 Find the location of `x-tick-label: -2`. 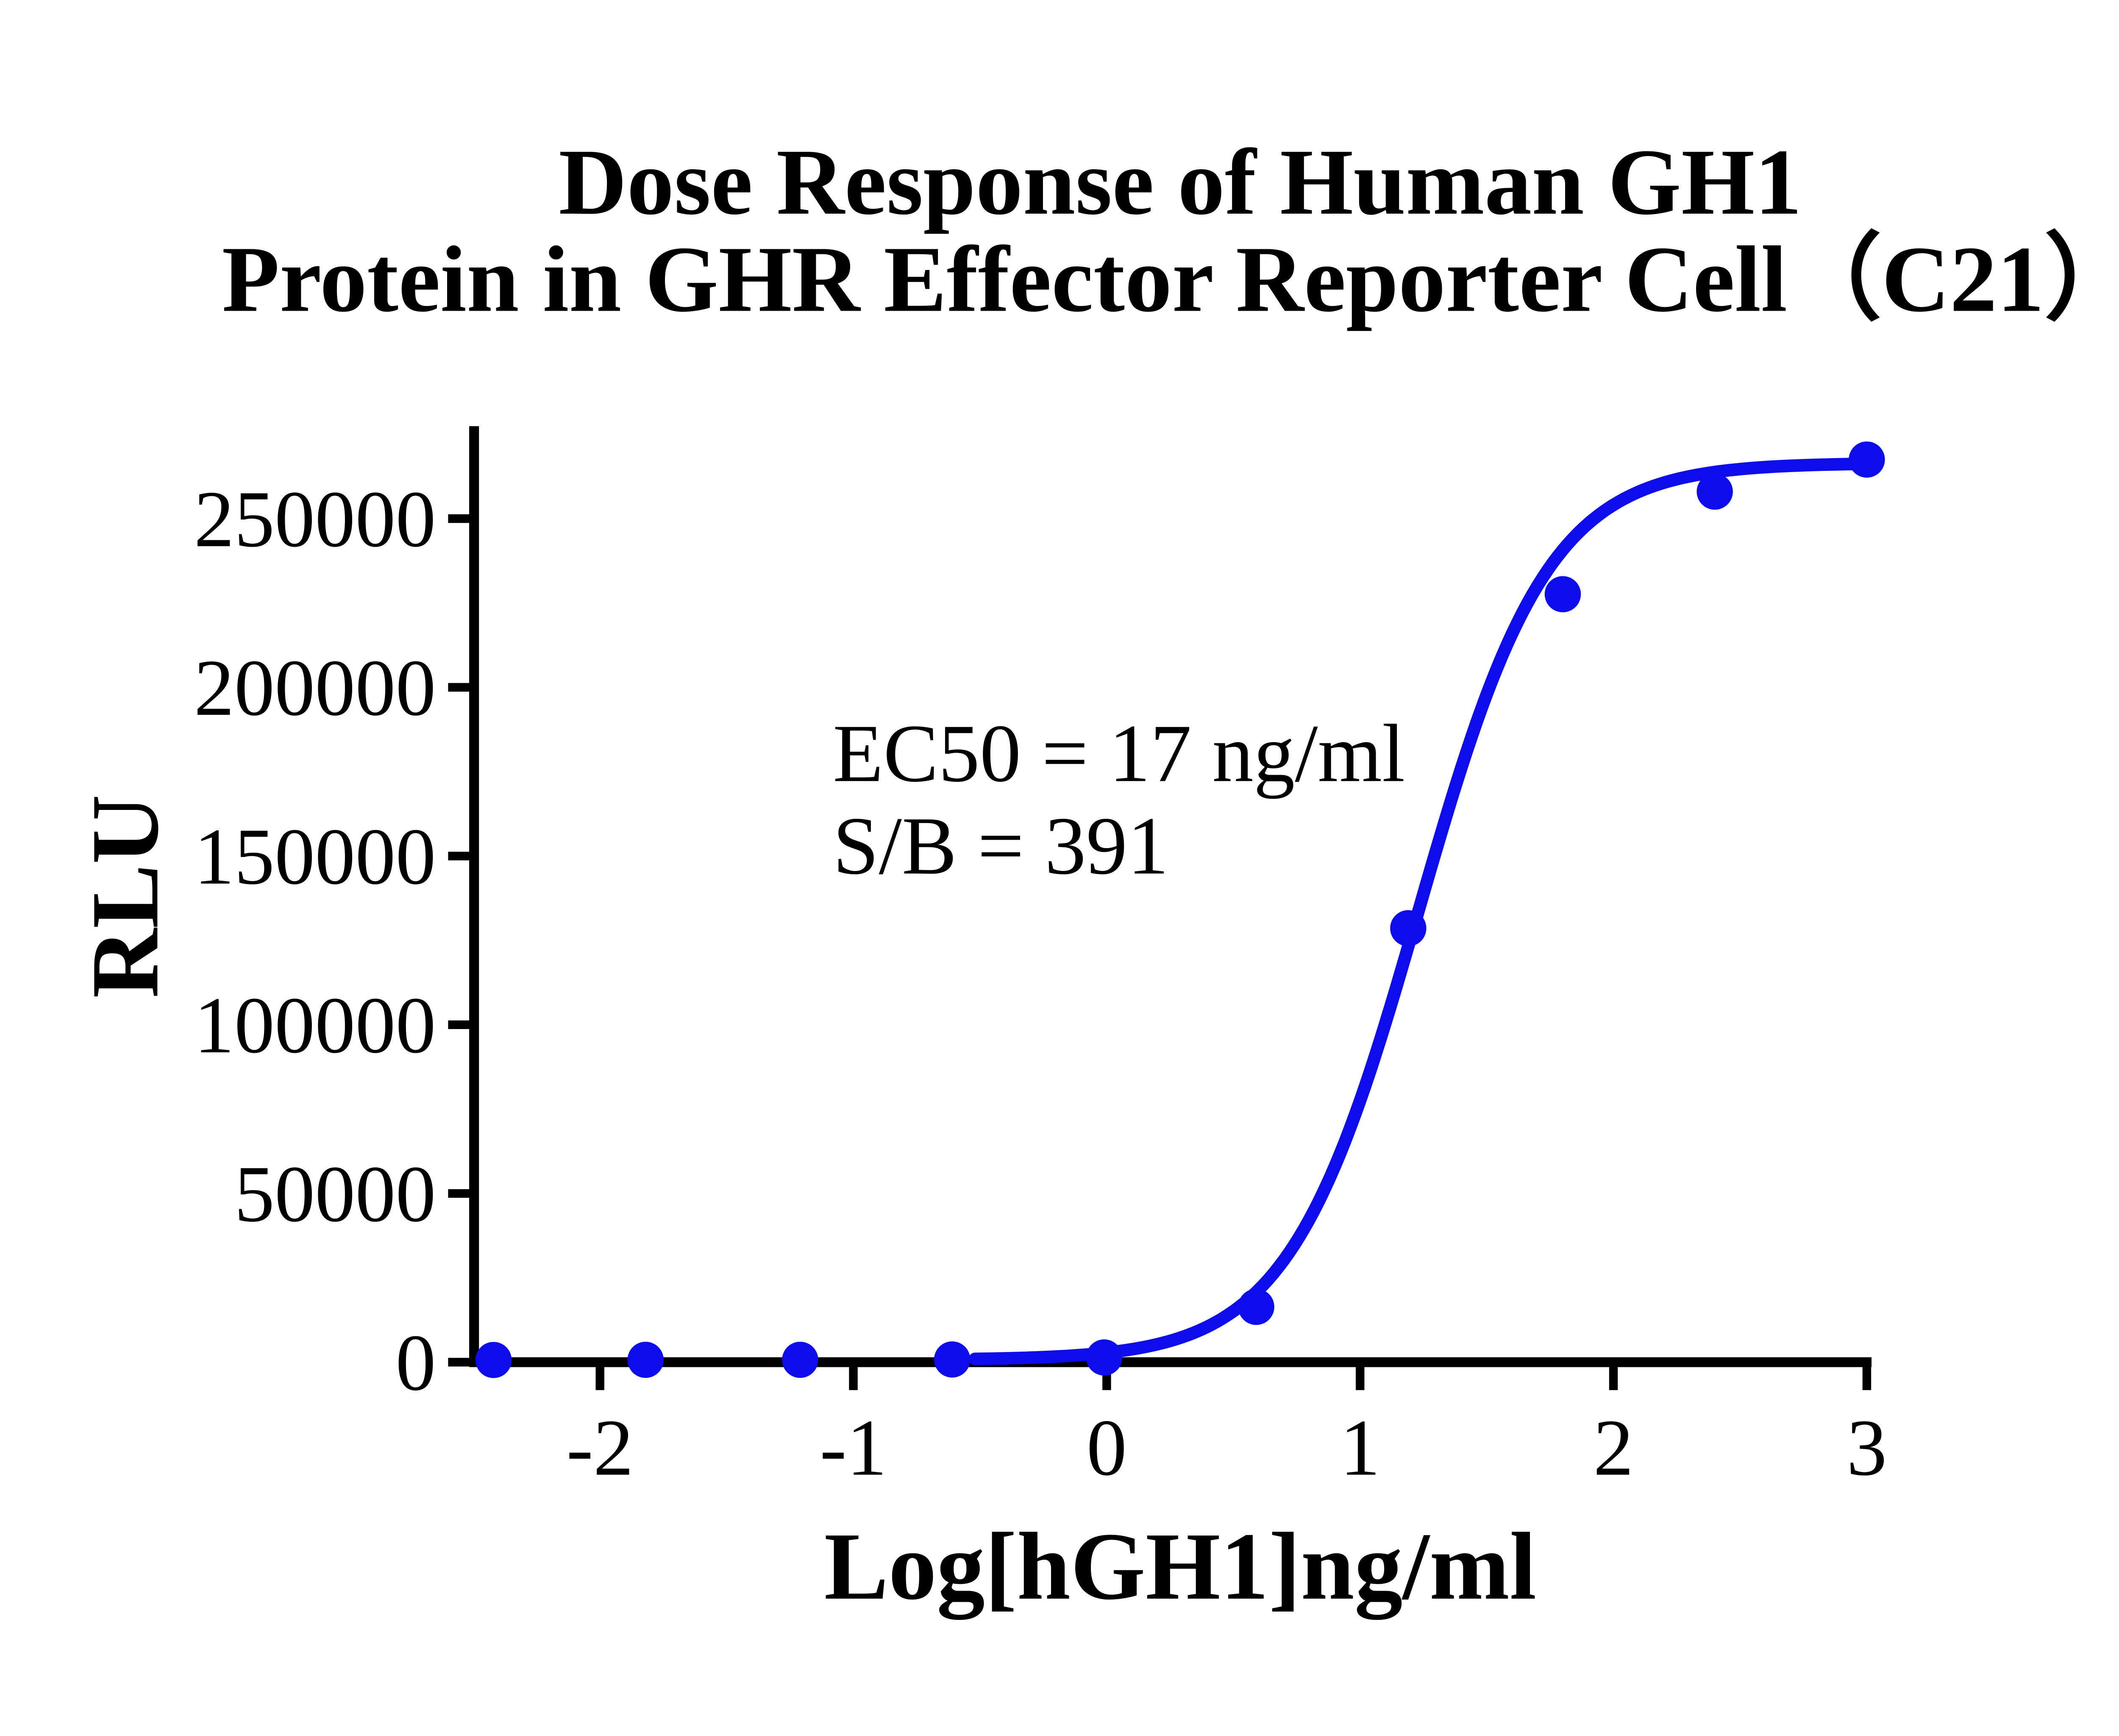

x-tick-label: -2 is located at coordinates (600, 1447).